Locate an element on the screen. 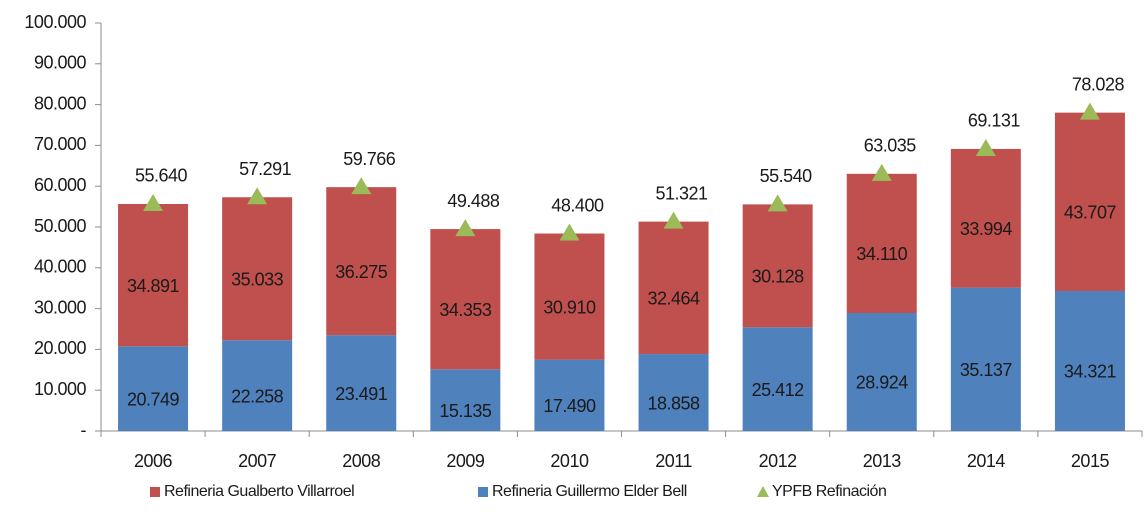  y-tick-label: 30.000 is located at coordinates (60, 307).